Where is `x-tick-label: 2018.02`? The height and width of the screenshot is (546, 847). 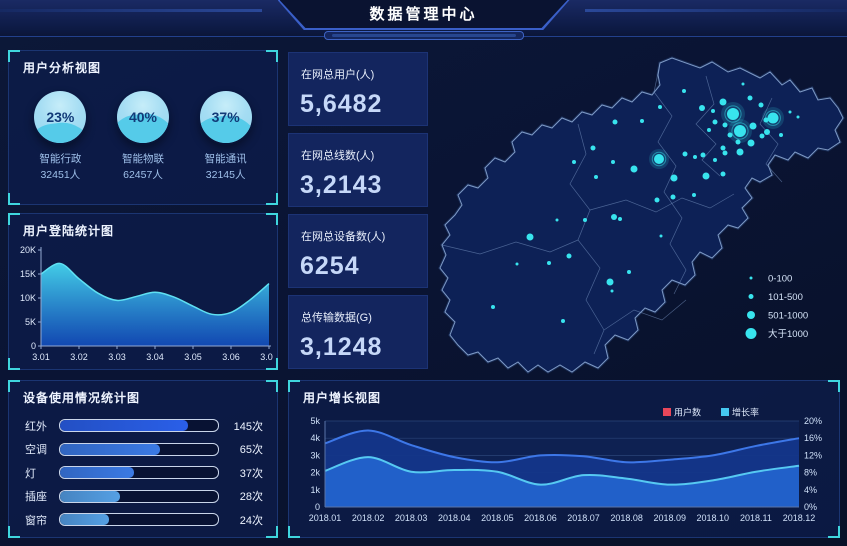
x-tick-label: 2018.02 is located at coordinates (368, 518).